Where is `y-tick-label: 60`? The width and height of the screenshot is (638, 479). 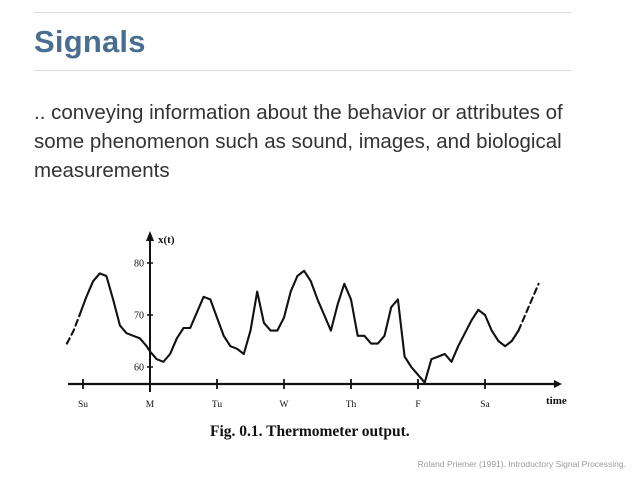
y-tick-label: 60 is located at coordinates (139, 368).